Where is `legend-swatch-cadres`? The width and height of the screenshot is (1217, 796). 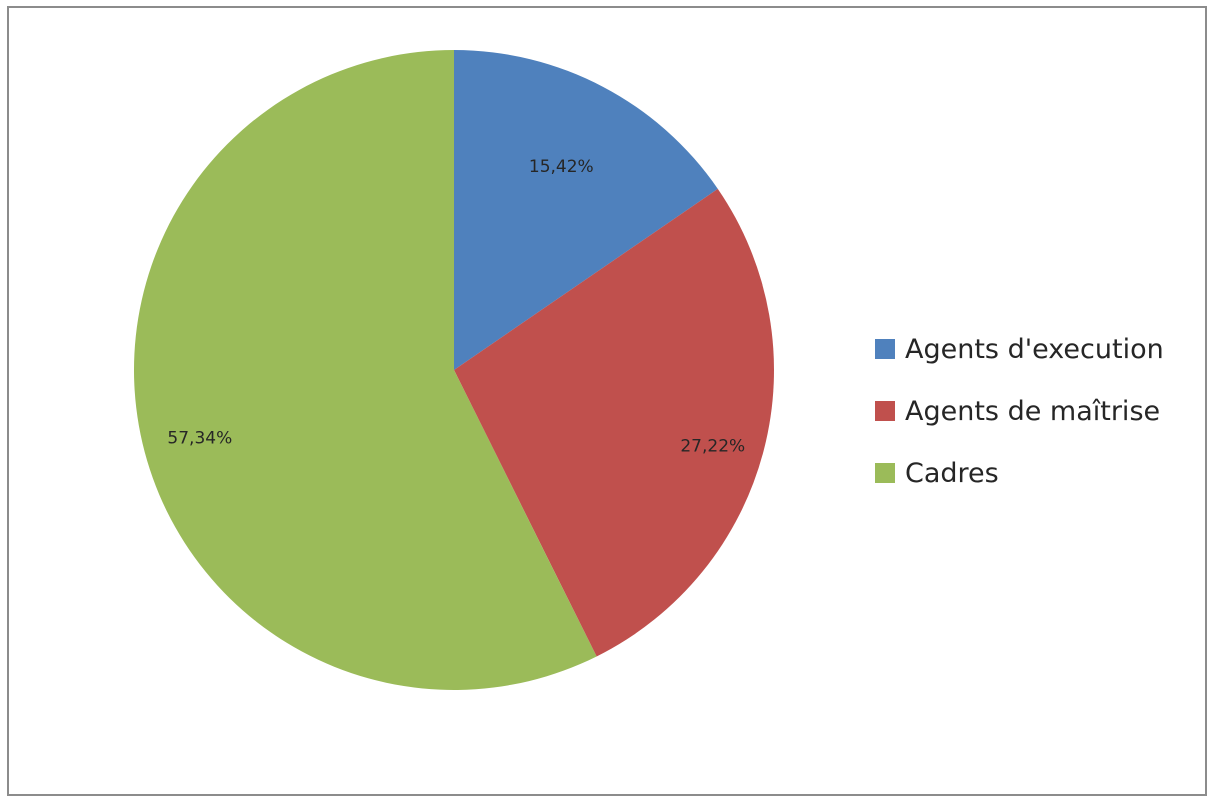
legend-swatch-cadres is located at coordinates (885, 473).